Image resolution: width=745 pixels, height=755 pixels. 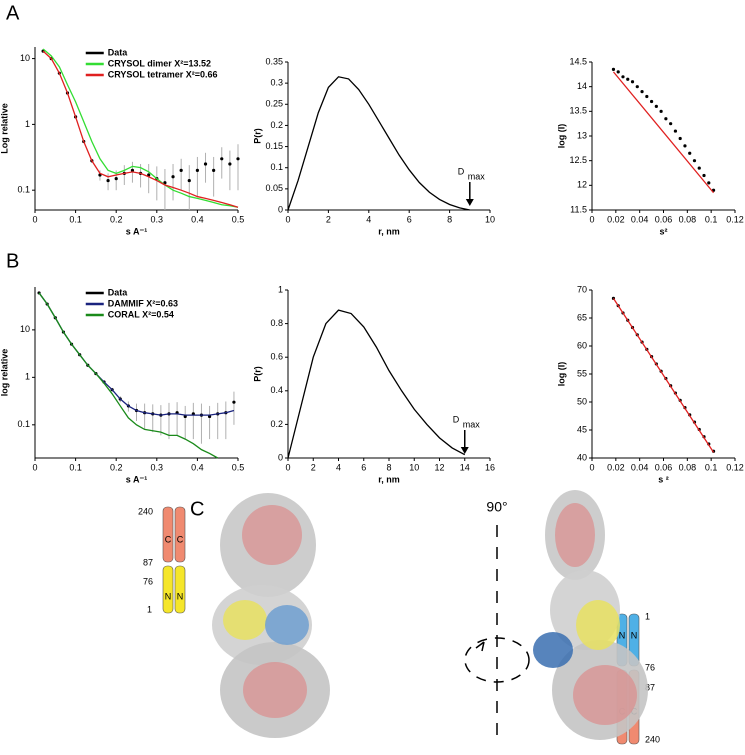 What do you see at coordinates (472, 424) in the screenshot?
I see `dmax-subscript: max` at bounding box center [472, 424].